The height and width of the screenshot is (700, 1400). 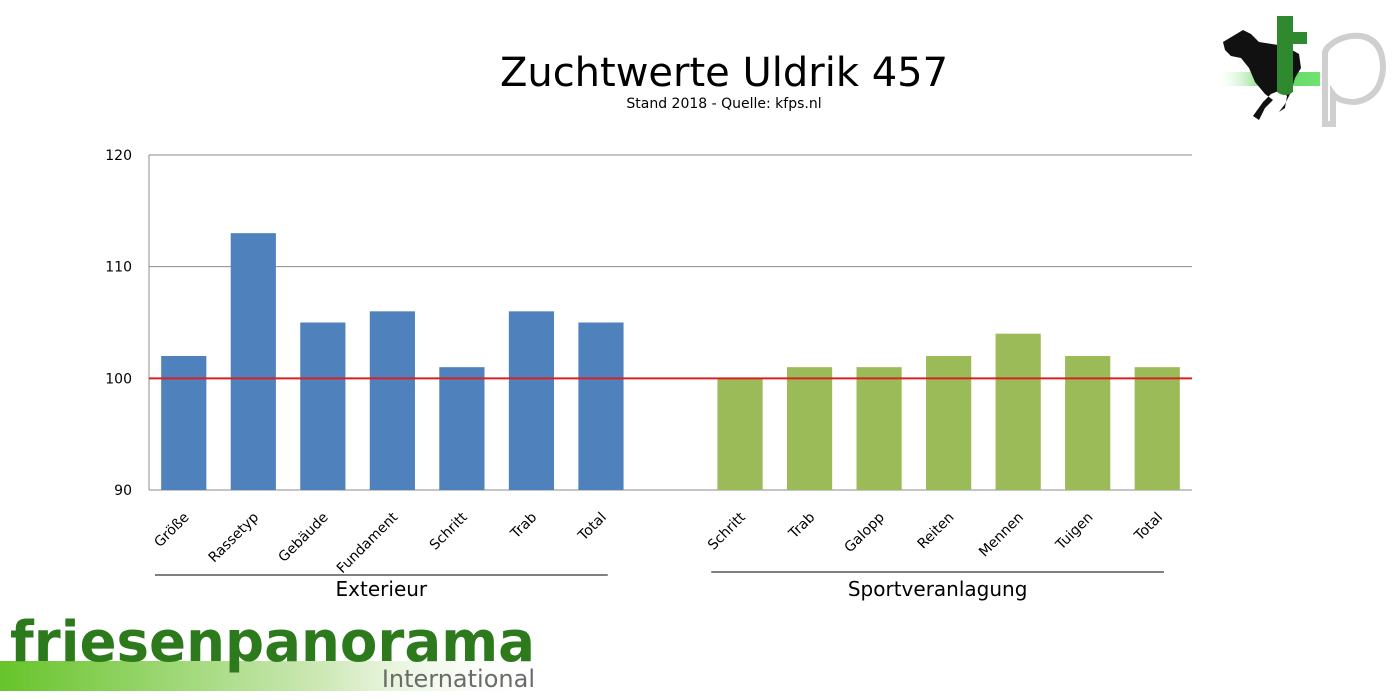 I want to click on x-tick-label: Mennen, so click(x=1001, y=535).